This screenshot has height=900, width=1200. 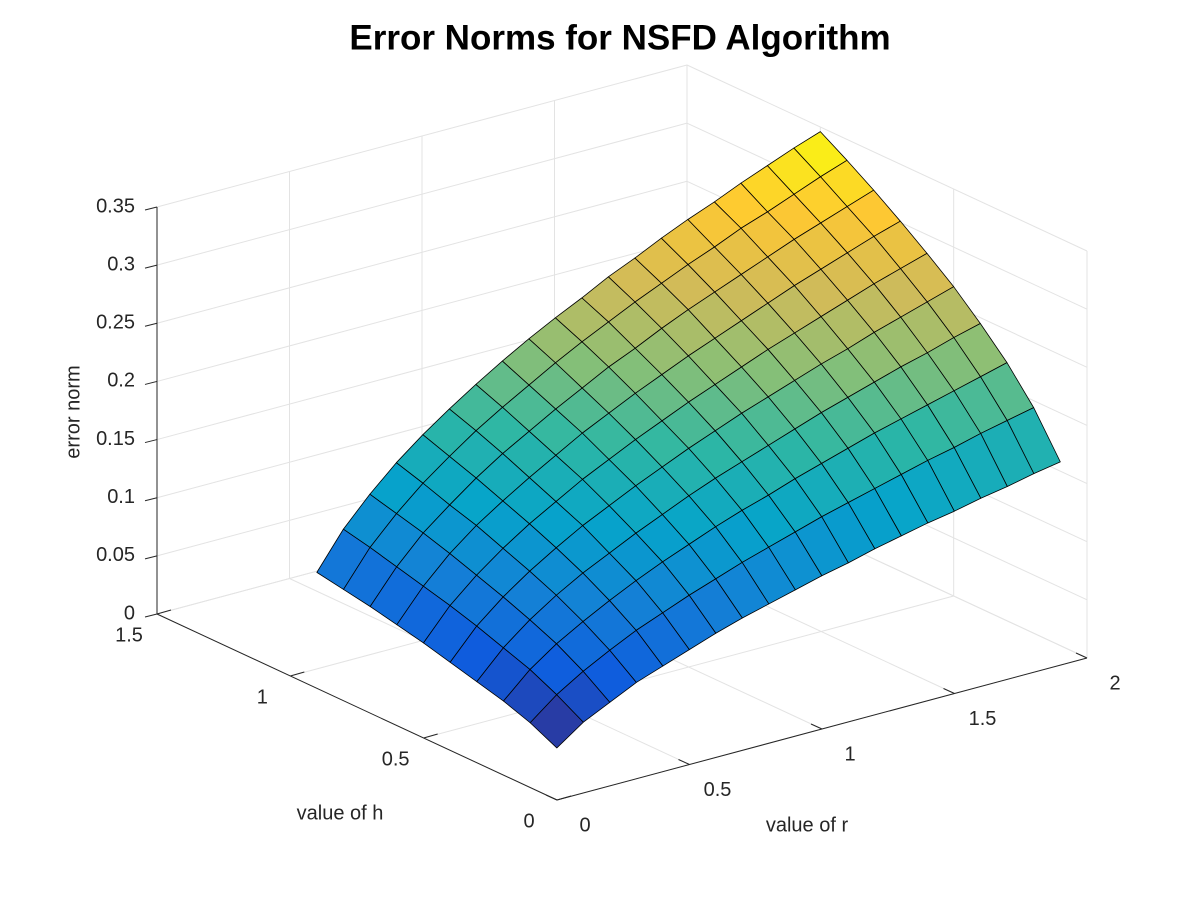 What do you see at coordinates (115, 323) in the screenshot?
I see `z-tick-label: 0.25` at bounding box center [115, 323].